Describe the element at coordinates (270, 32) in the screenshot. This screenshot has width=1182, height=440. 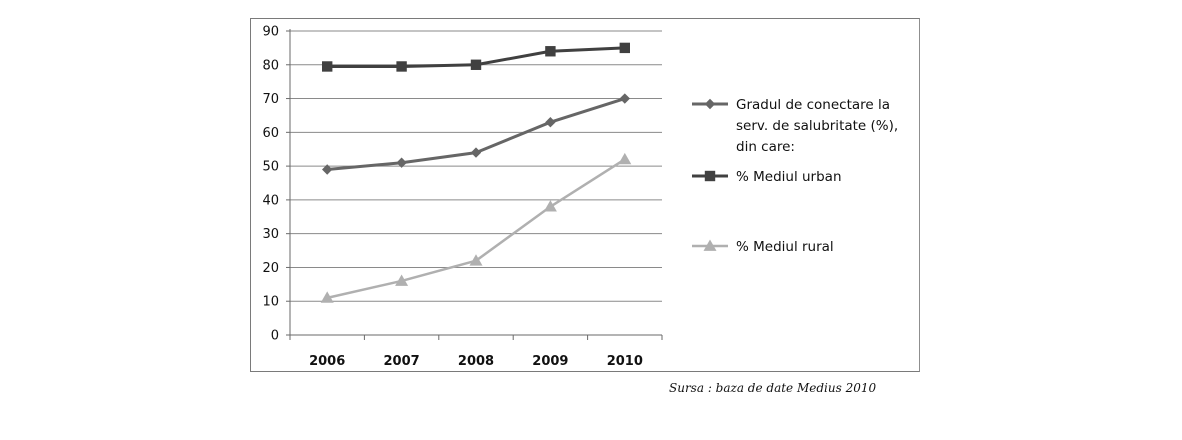
I see `y-tick-label: 90` at that location.